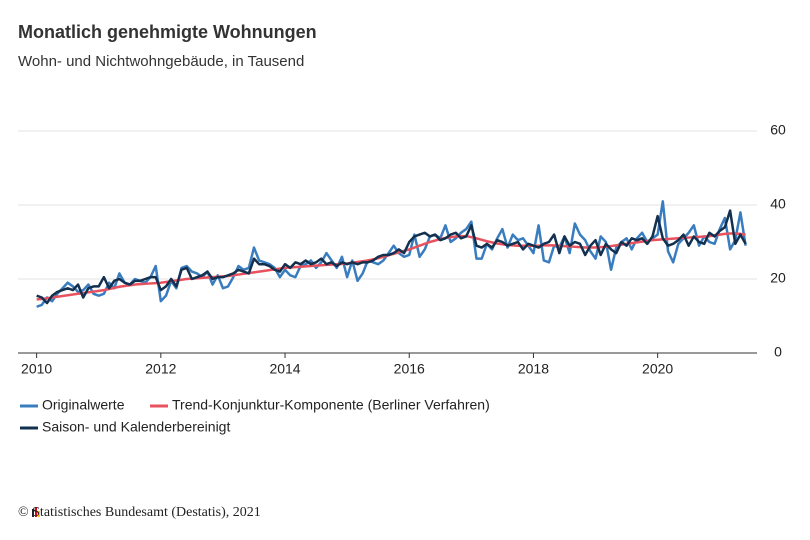 The width and height of the screenshot is (810, 540). I want to click on chart-title: Monatlich genehmigte Wohnungen, so click(167, 32).